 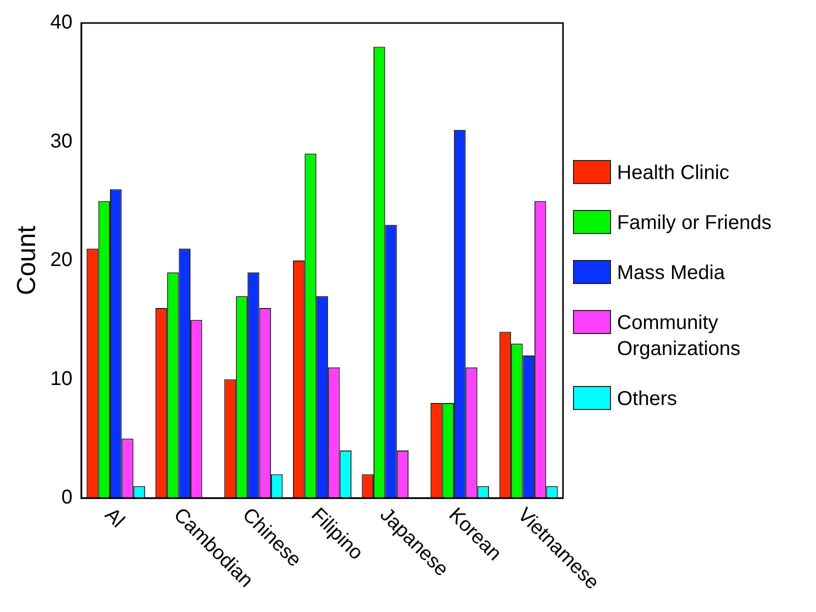 I want to click on legend-label: Health Clinic, so click(x=673, y=173).